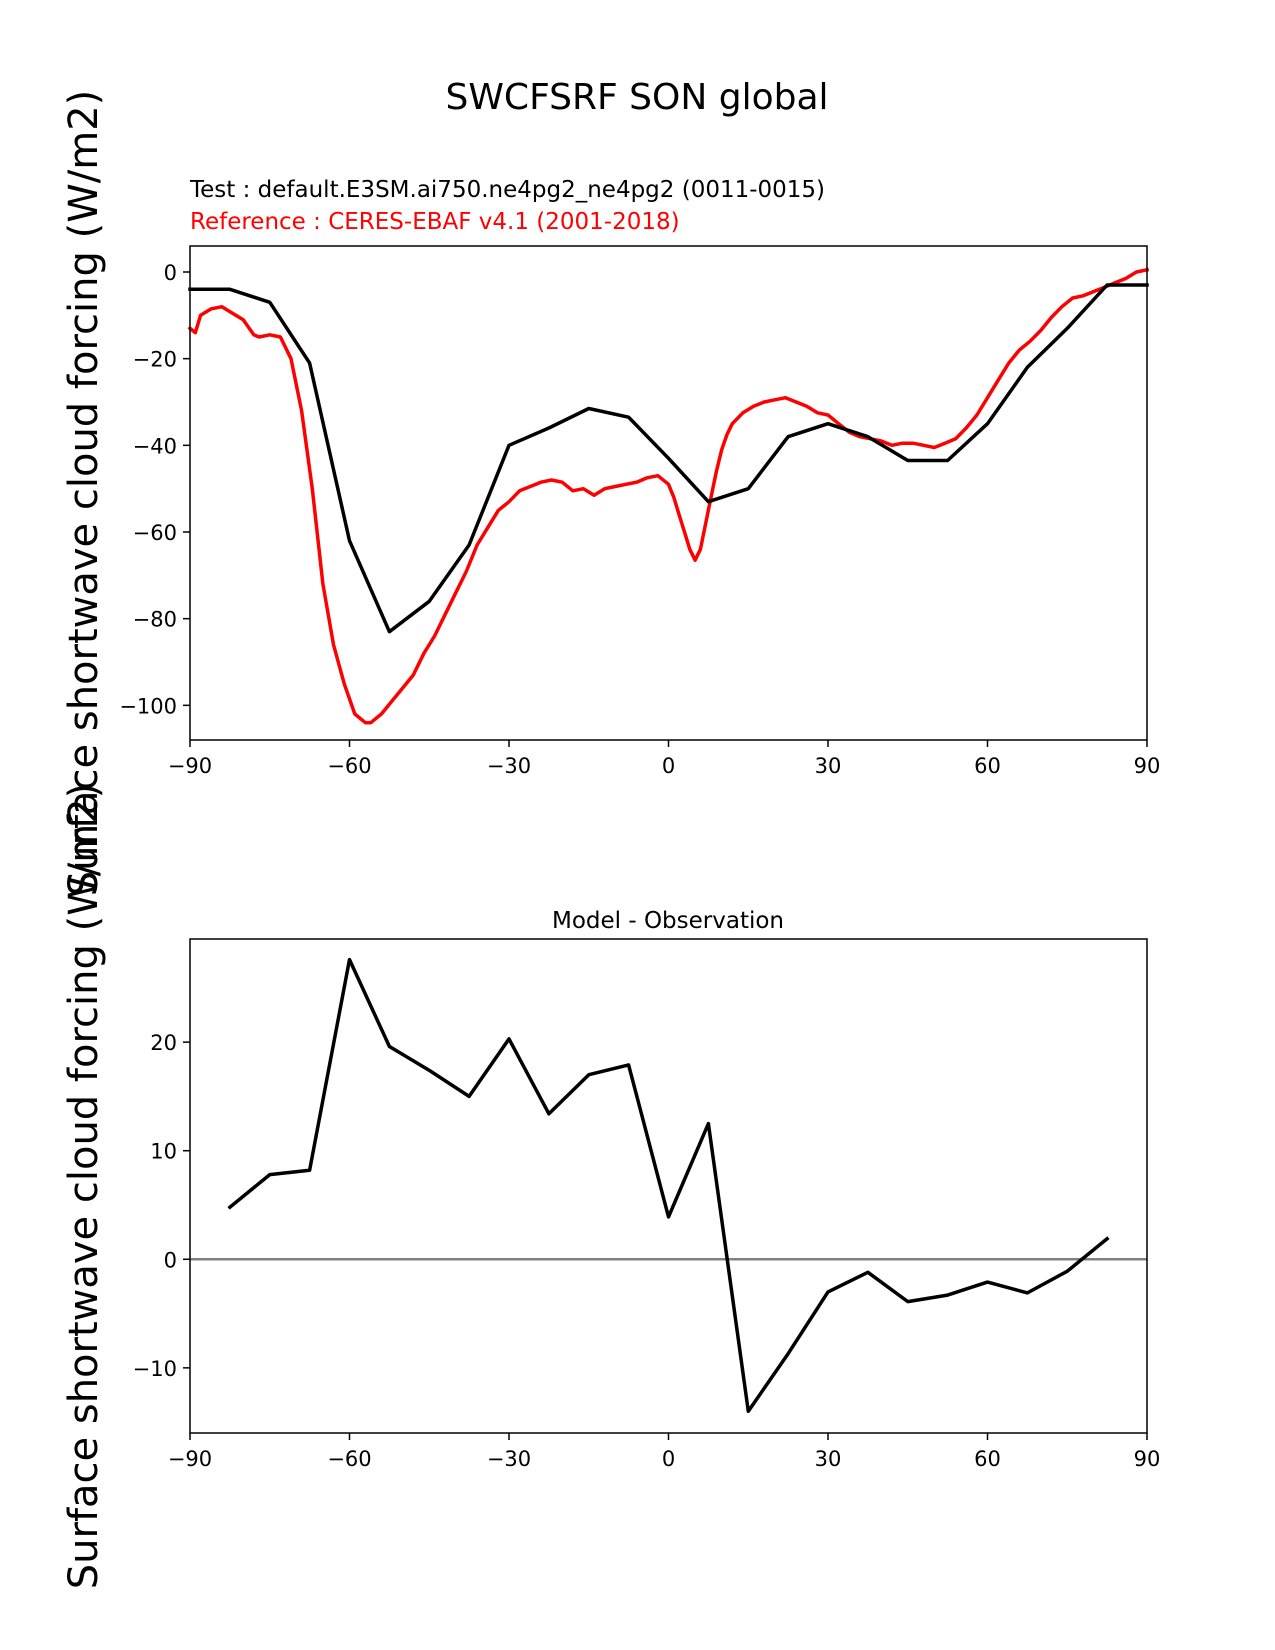  I want to click on y-tick-label: 20, so click(163, 1043).